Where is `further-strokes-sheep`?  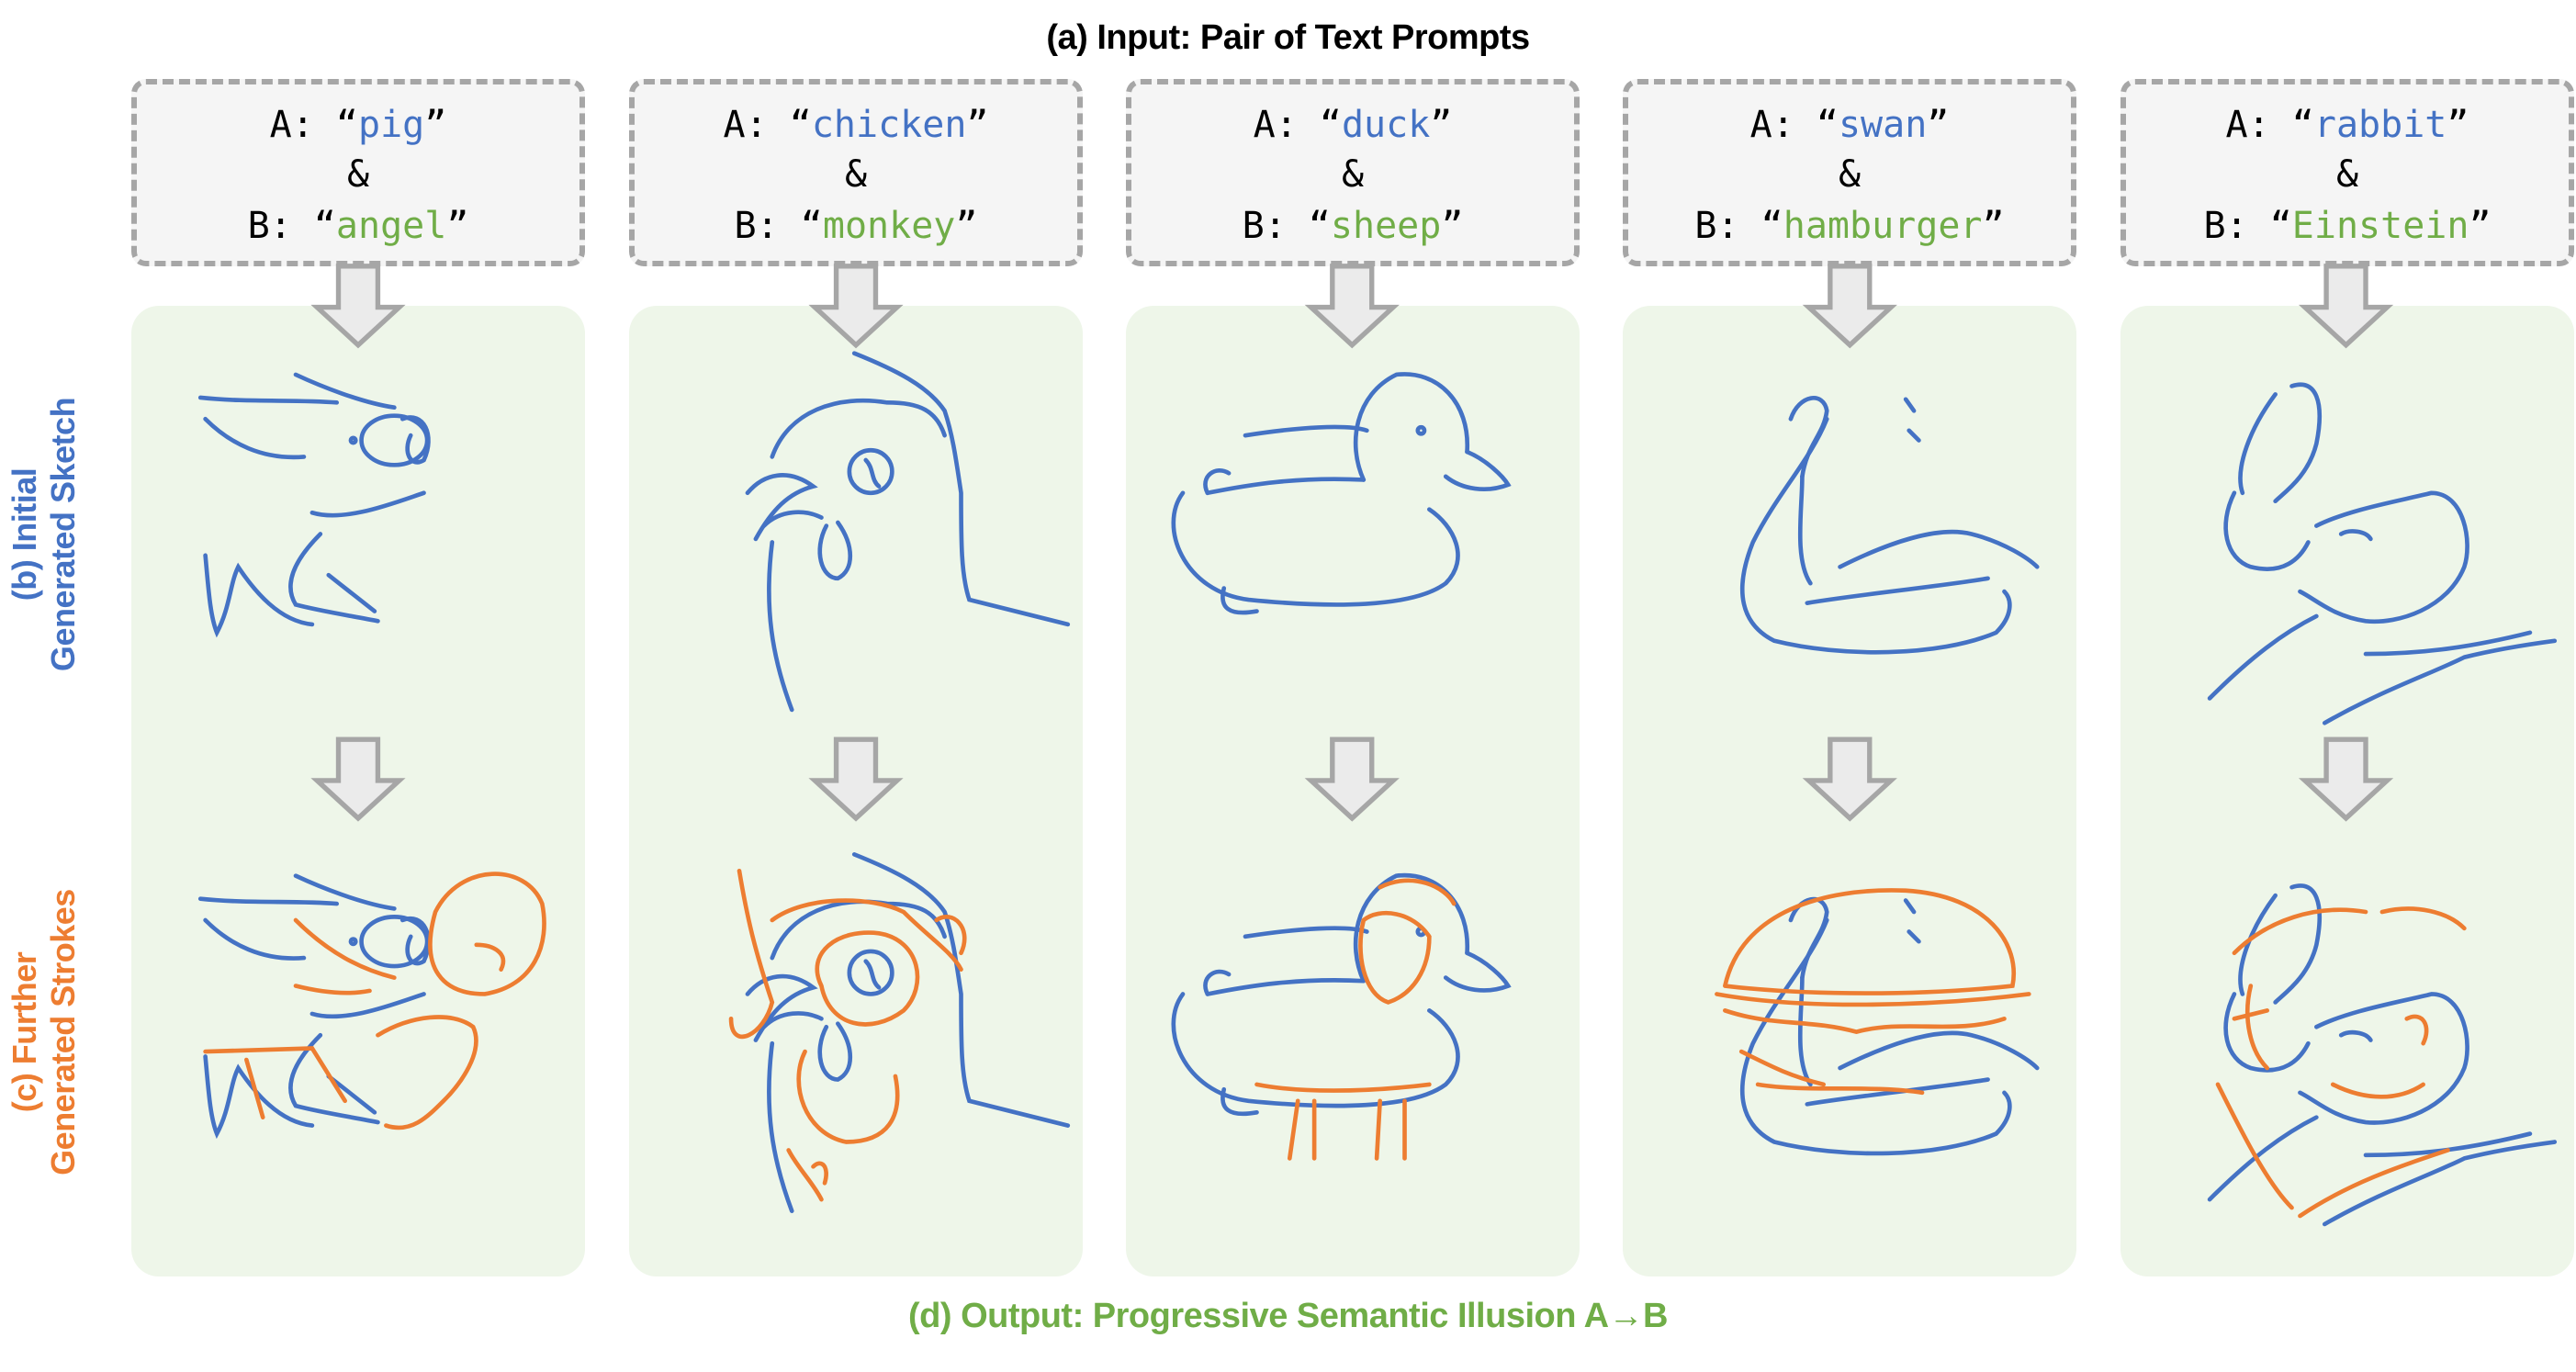 further-strokes-sheep is located at coordinates (1355, 1019).